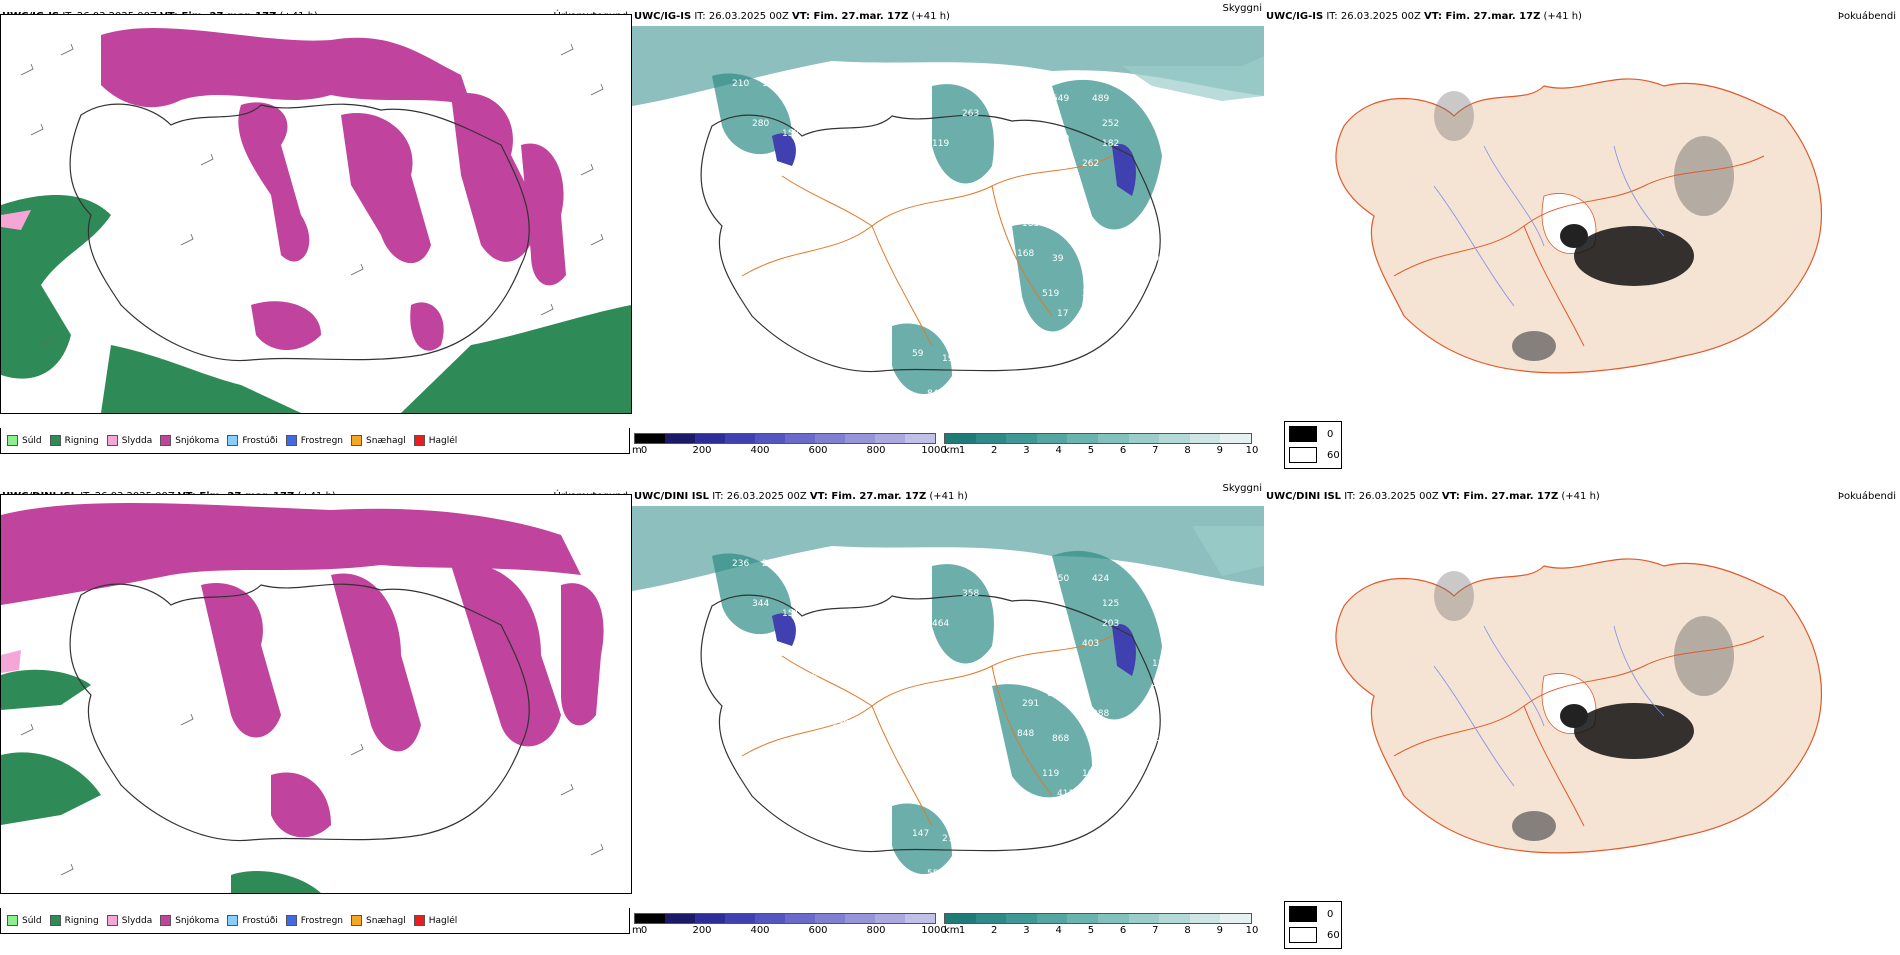 The image size is (1900, 955). What do you see at coordinates (793, 451) in the screenshot?
I see `meter-ticks: 0 200 400 600 800 1000` at bounding box center [793, 451].